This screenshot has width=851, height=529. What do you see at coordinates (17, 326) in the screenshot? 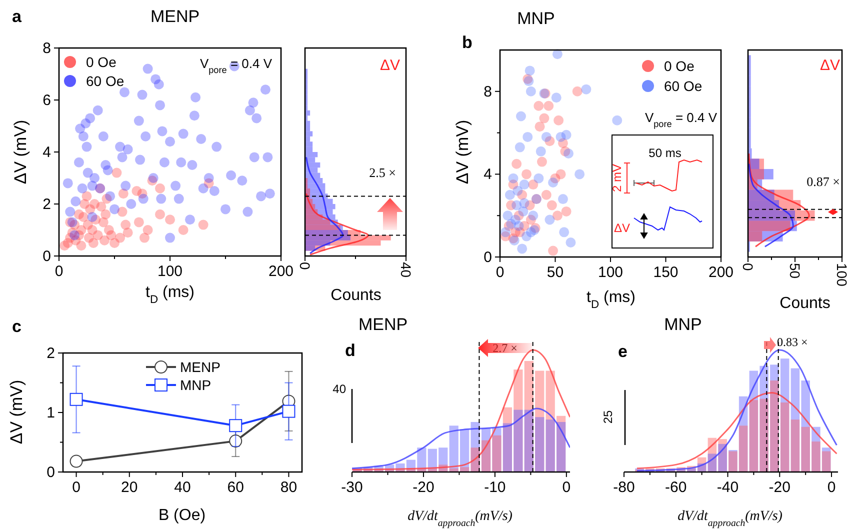
I see `text: c` at bounding box center [17, 326].